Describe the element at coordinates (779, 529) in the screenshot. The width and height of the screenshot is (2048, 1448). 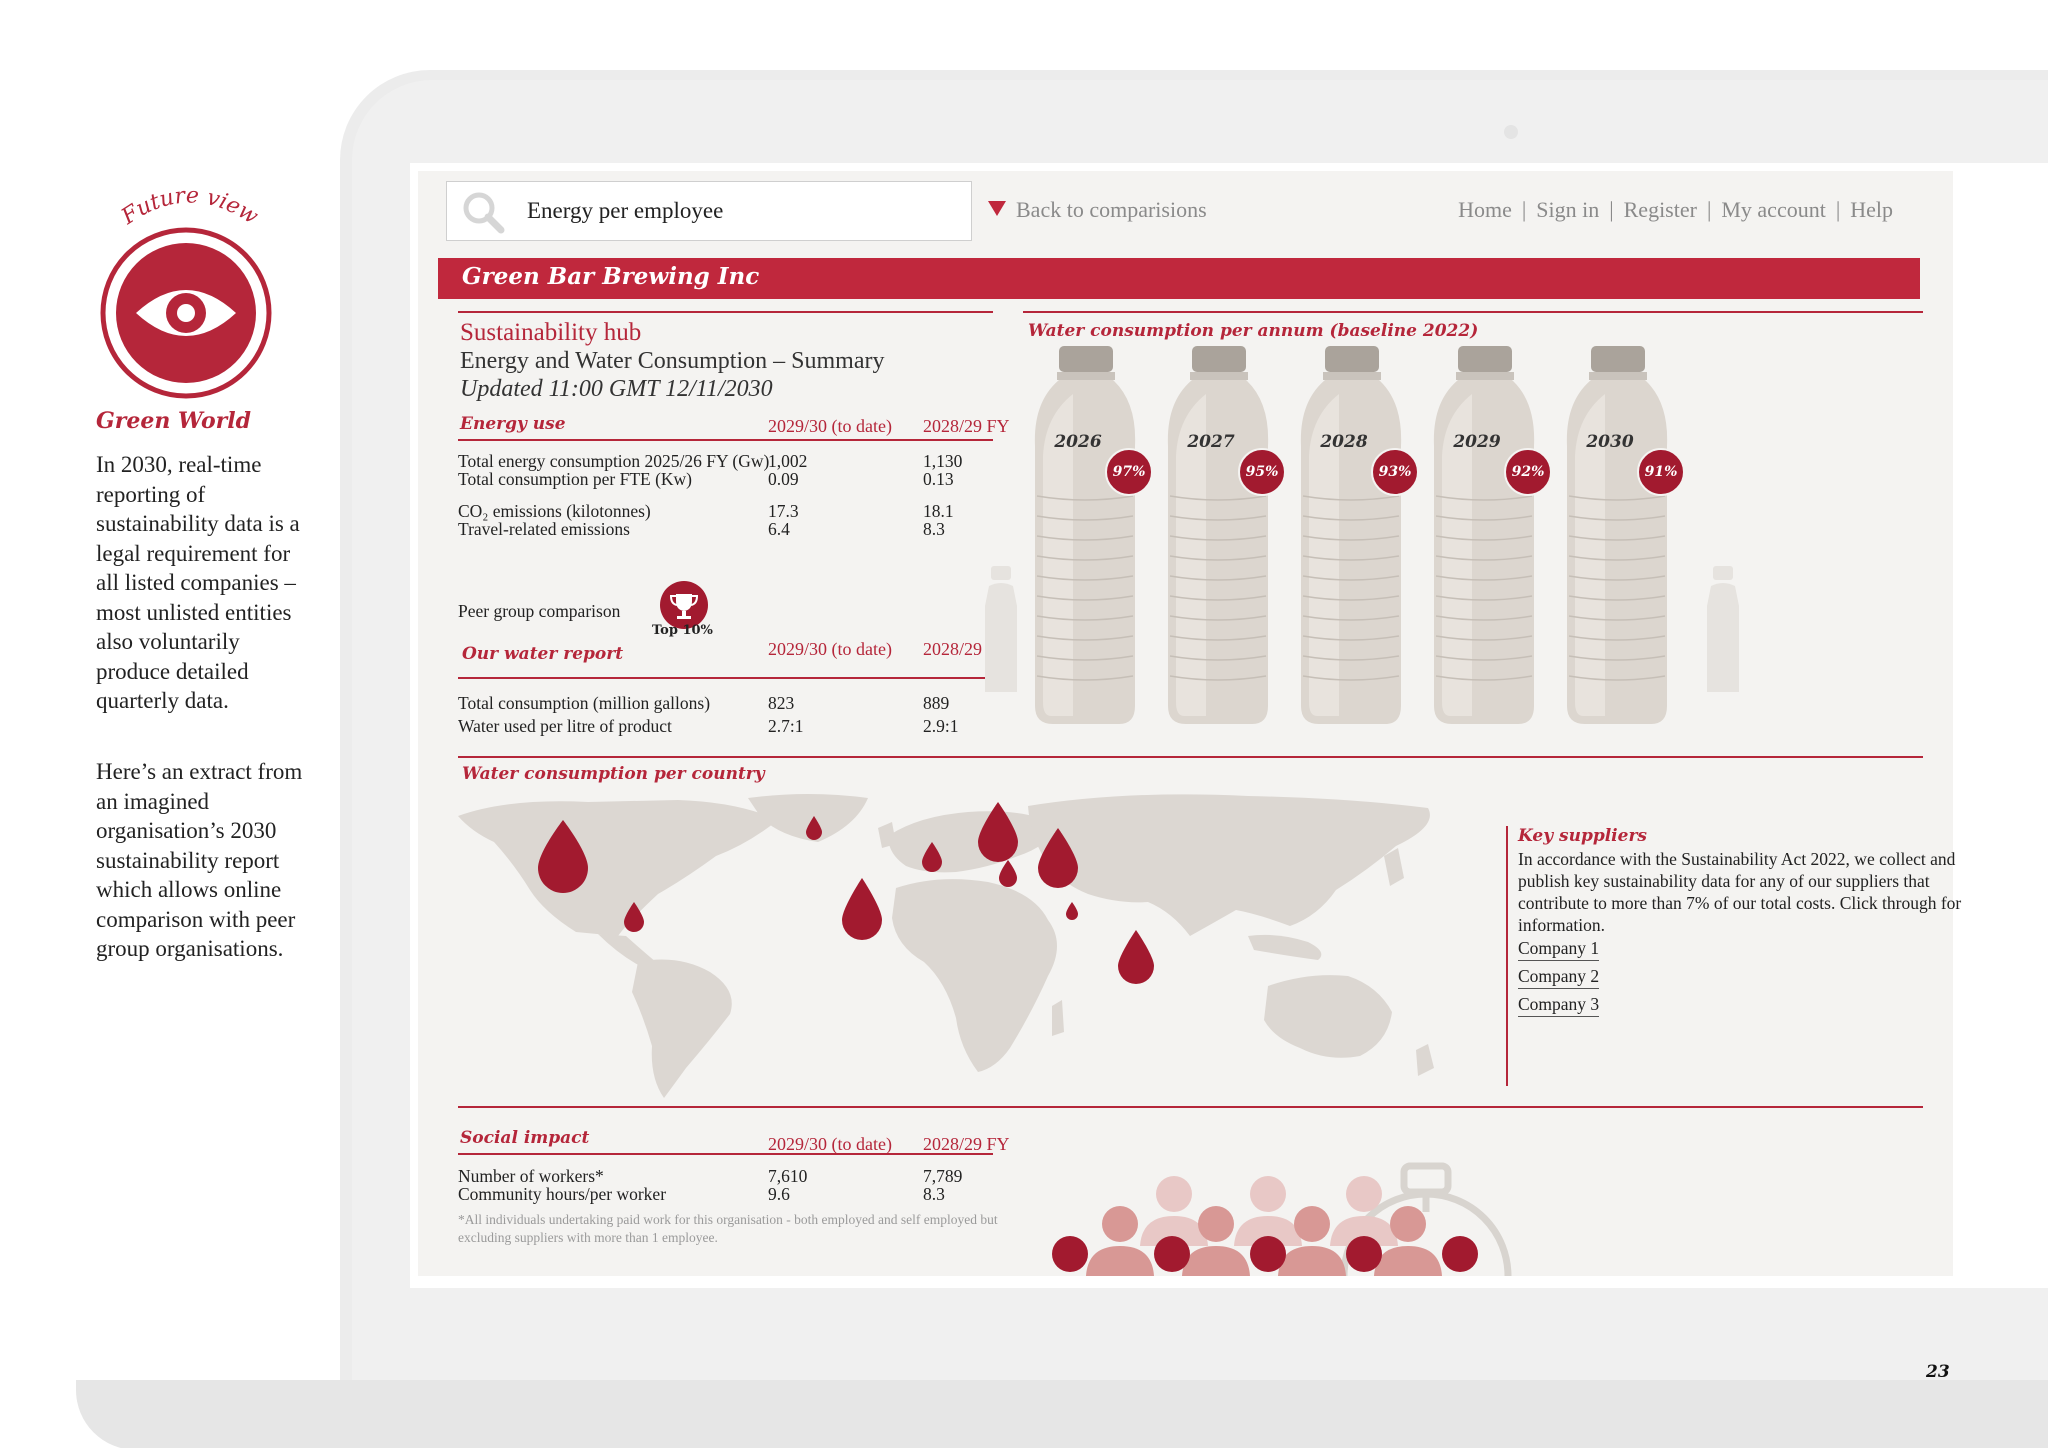
I see `energy-row-current: 6.4` at that location.